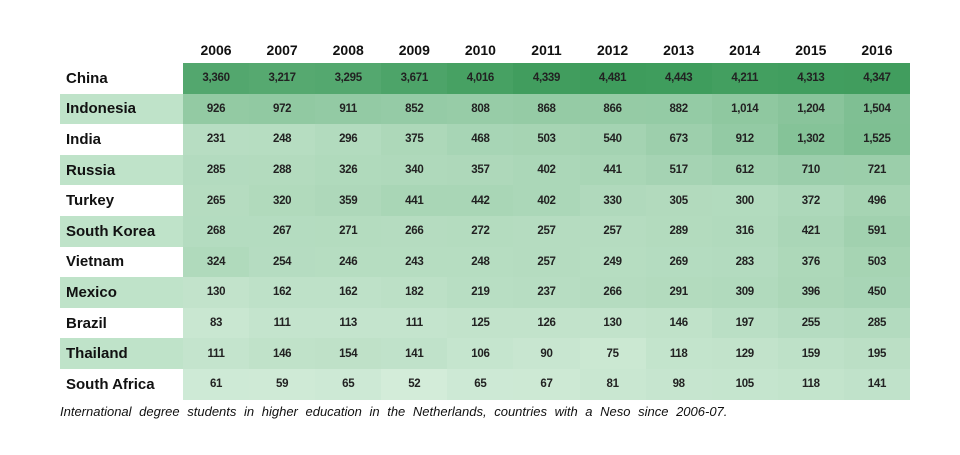 Image resolution: width=960 pixels, height=455 pixels. Describe the element at coordinates (612, 78) in the screenshot. I see `cell: 4,481` at that location.